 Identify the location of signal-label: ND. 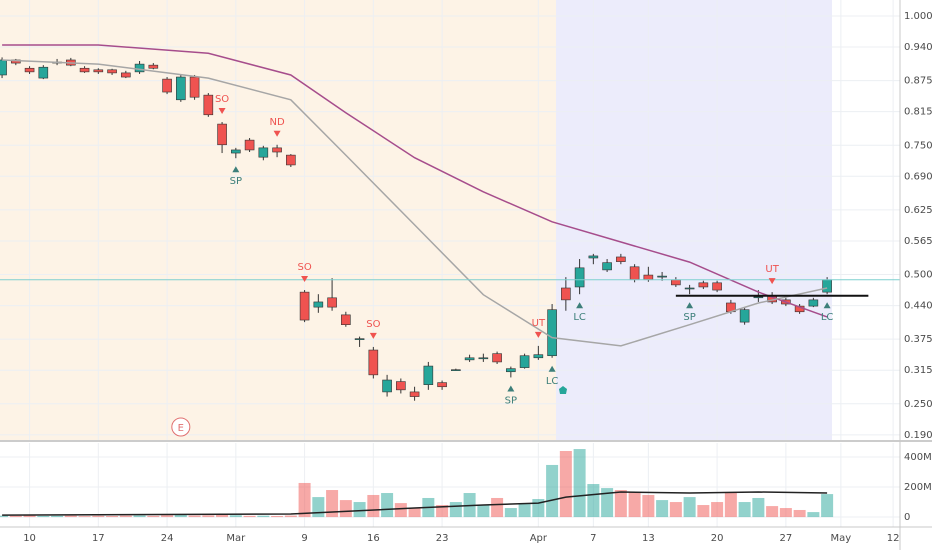
(276, 122).